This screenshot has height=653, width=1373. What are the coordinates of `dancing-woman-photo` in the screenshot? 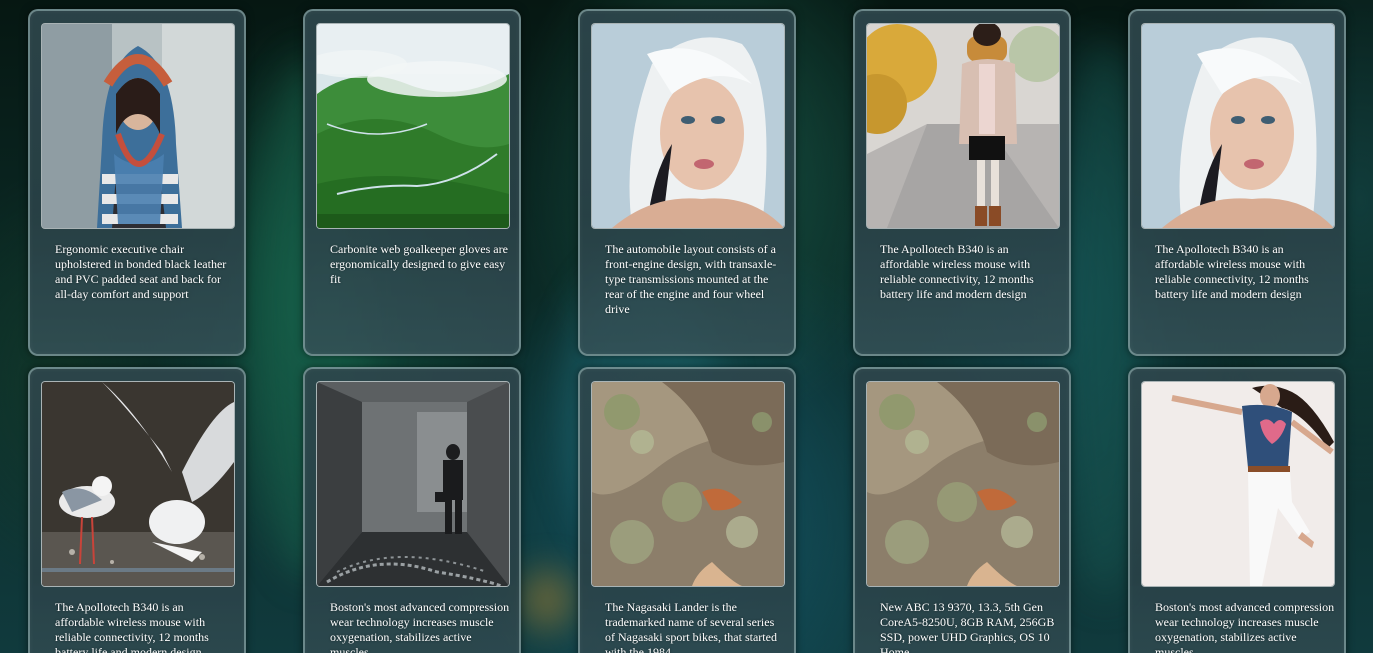 It's located at (1238, 484).